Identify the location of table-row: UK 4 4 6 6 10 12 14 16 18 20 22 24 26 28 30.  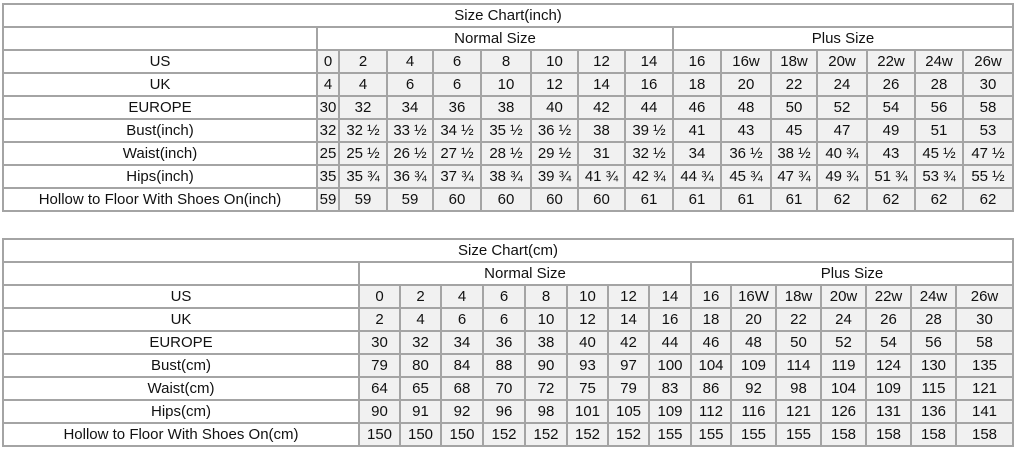
(508, 84).